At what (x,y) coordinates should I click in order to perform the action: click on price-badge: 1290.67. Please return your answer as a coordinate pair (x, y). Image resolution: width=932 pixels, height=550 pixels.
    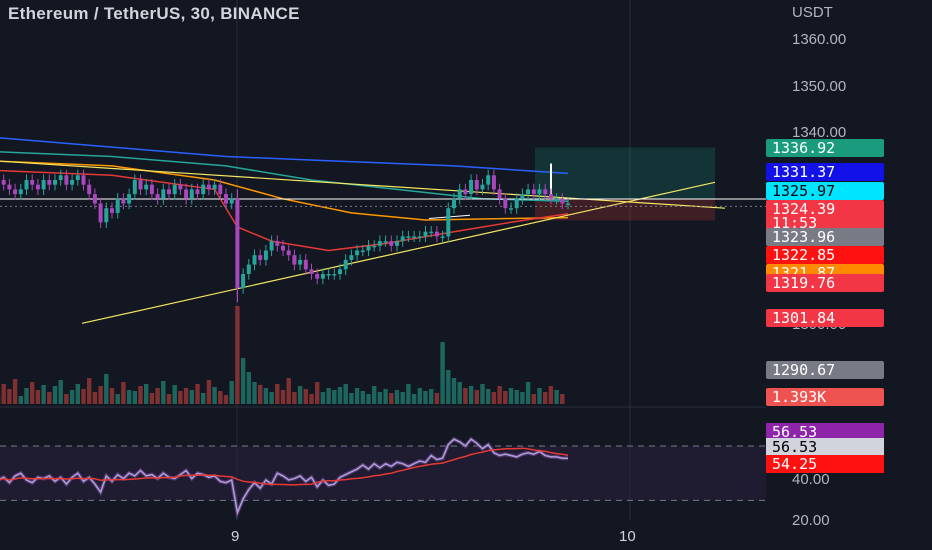
    Looking at the image, I should click on (825, 370).